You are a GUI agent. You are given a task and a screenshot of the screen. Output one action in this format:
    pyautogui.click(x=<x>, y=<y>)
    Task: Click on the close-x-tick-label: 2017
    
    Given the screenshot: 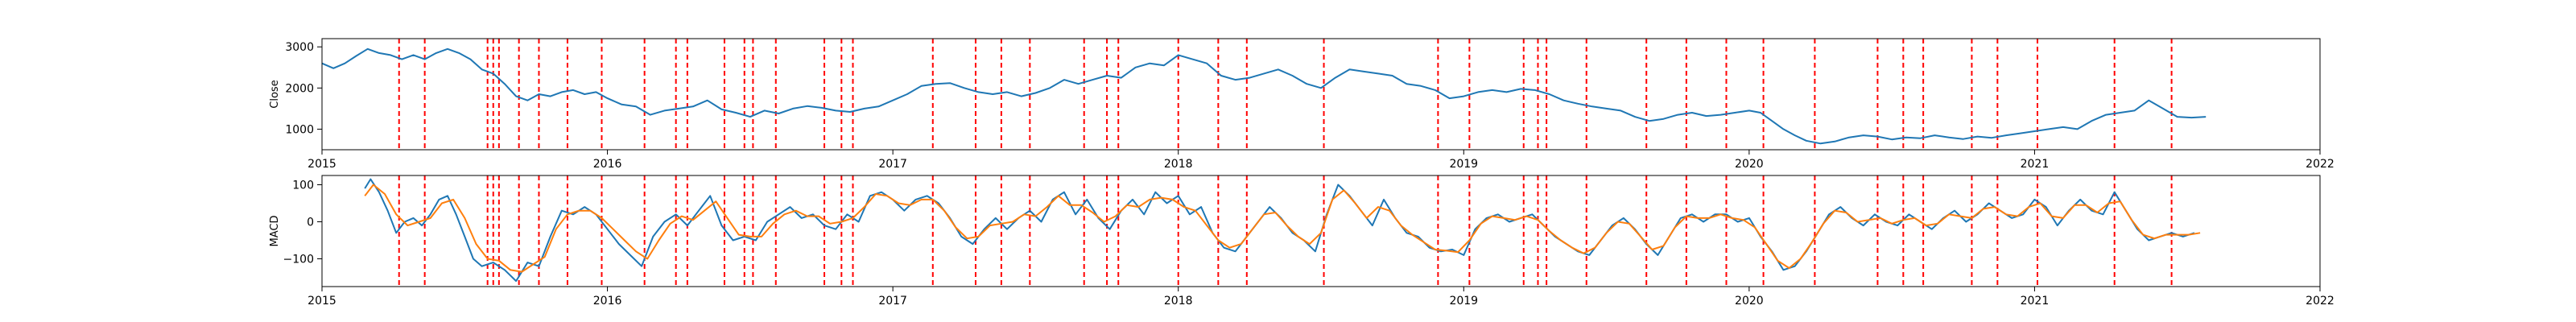 What is the action you would take?
    pyautogui.click(x=892, y=164)
    